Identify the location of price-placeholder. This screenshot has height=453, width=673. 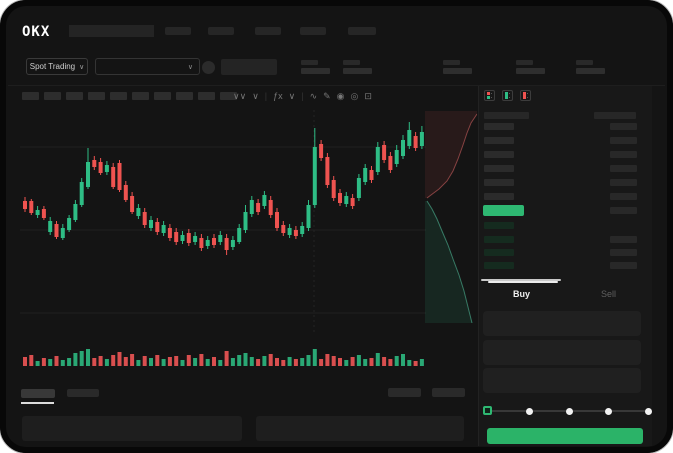
(249, 67).